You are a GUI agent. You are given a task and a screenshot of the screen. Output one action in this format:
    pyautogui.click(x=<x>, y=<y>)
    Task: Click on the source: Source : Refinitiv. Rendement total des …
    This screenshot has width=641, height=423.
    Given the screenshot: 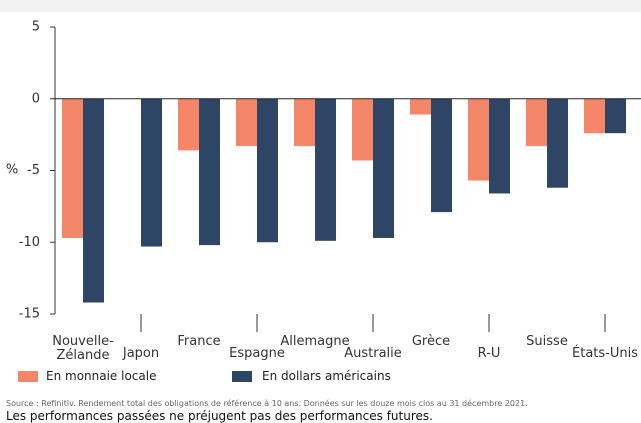 What is the action you would take?
    pyautogui.click(x=267, y=403)
    